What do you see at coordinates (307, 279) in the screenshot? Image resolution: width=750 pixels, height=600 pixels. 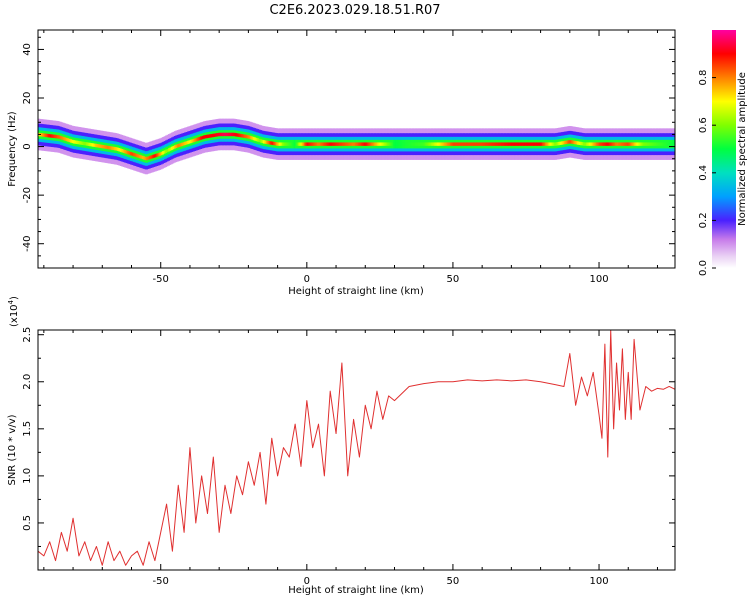 I see `x-tick-label: 0` at bounding box center [307, 279].